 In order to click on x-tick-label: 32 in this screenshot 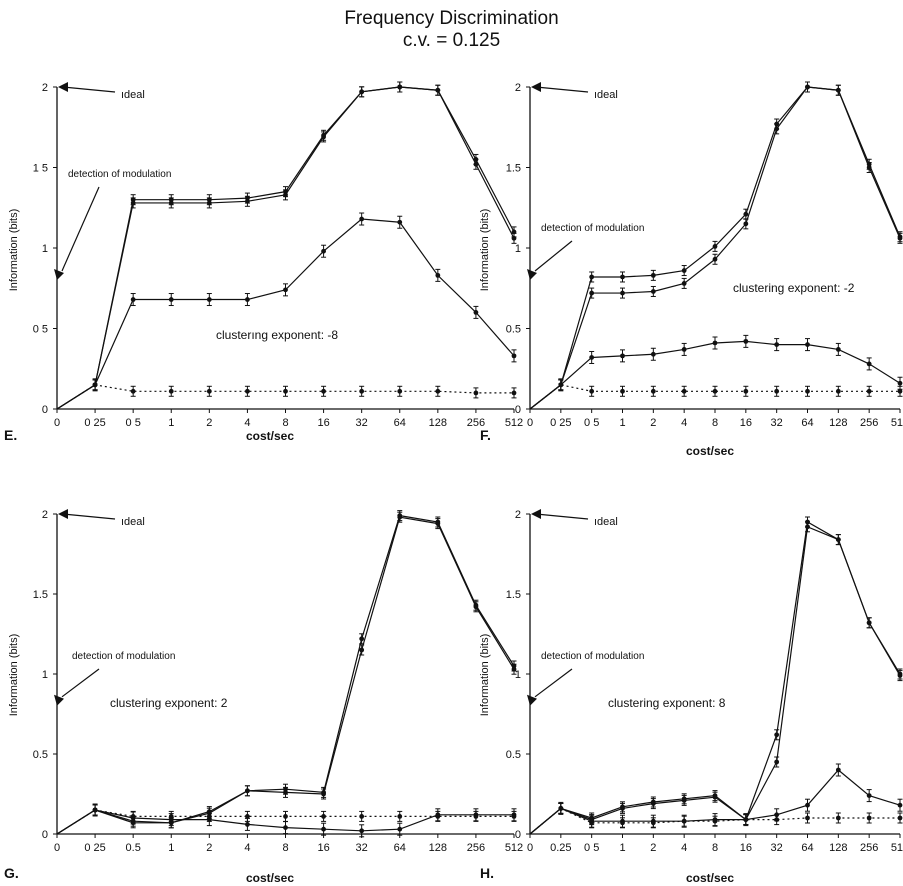, I will do `click(777, 423)`.